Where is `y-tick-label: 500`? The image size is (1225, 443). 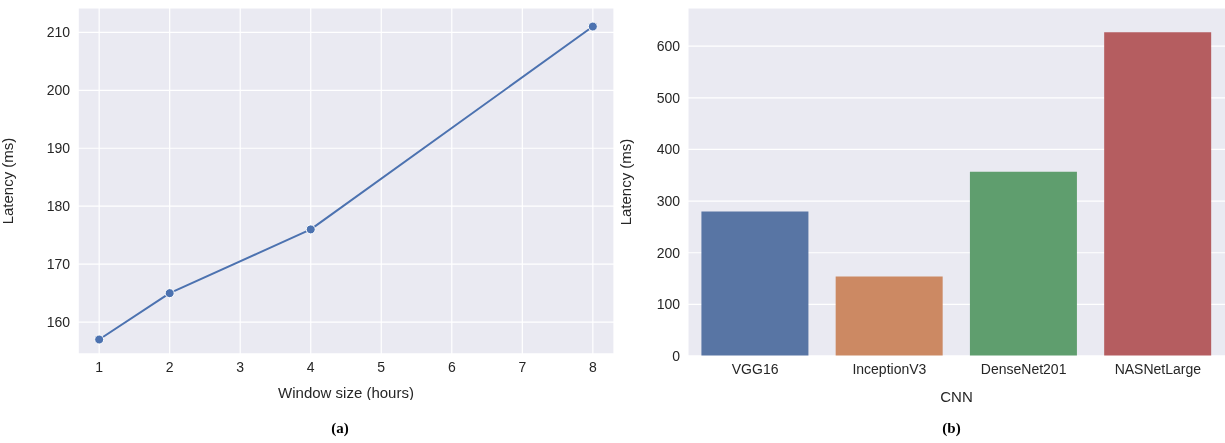
y-tick-label: 500 is located at coordinates (668, 97).